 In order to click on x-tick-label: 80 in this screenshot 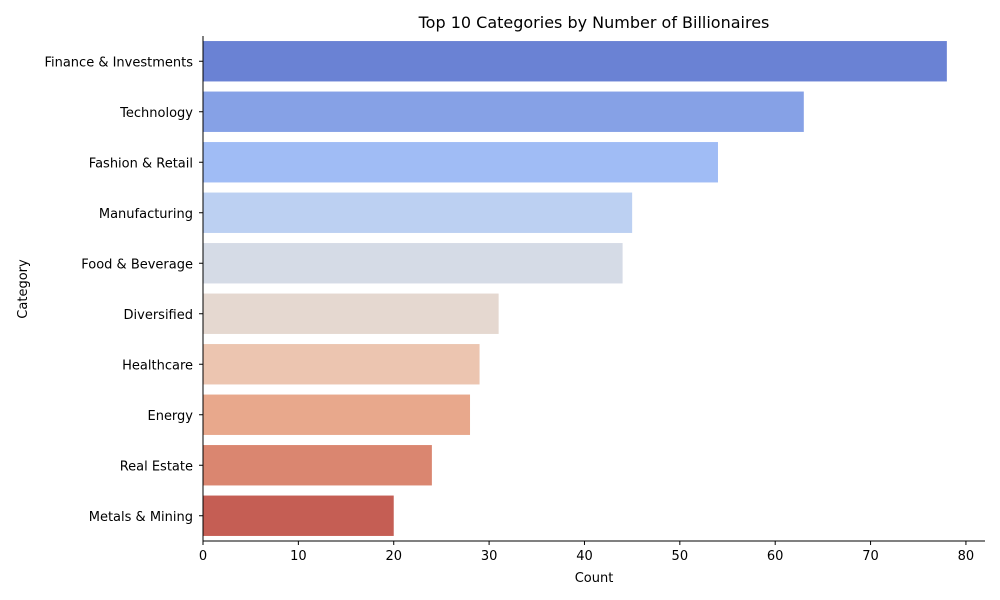, I will do `click(966, 556)`.